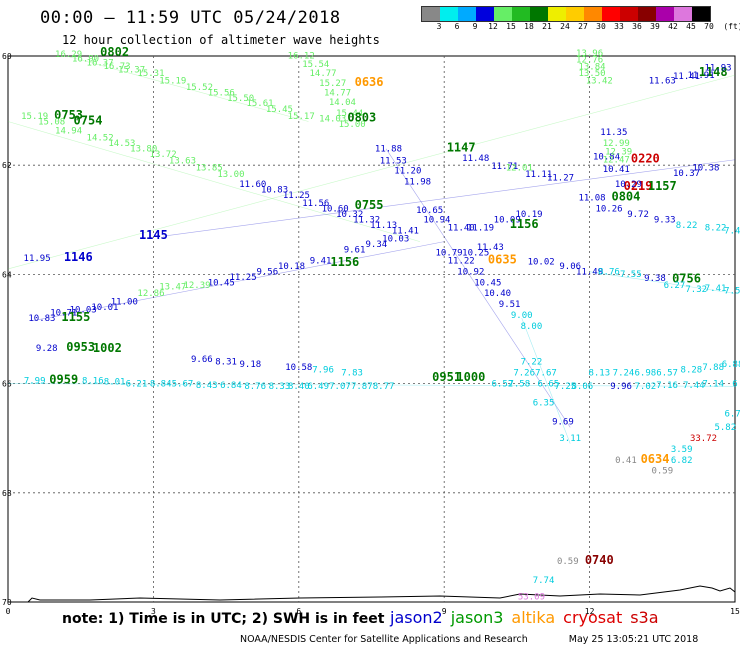 The width and height of the screenshot is (740, 650). Describe the element at coordinates (616, 144) in the screenshot. I see `wave-height-label: 12.99` at that location.